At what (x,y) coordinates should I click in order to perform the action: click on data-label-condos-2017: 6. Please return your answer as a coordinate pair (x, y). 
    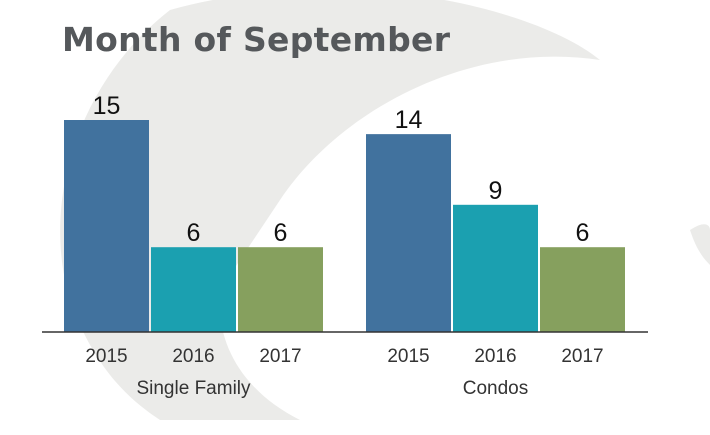
    Looking at the image, I should click on (583, 233).